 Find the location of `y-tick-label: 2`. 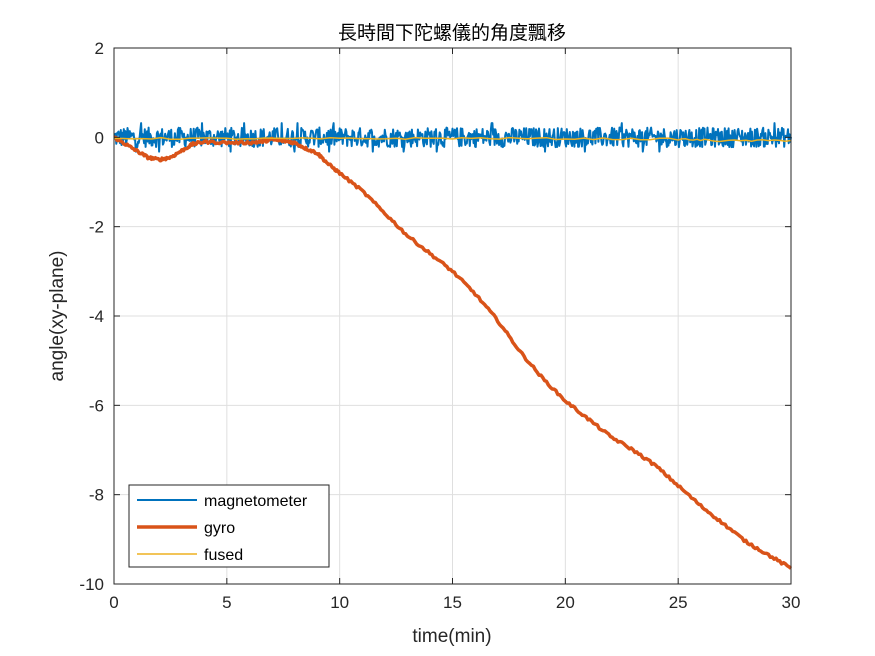

y-tick-label: 2 is located at coordinates (99, 48).